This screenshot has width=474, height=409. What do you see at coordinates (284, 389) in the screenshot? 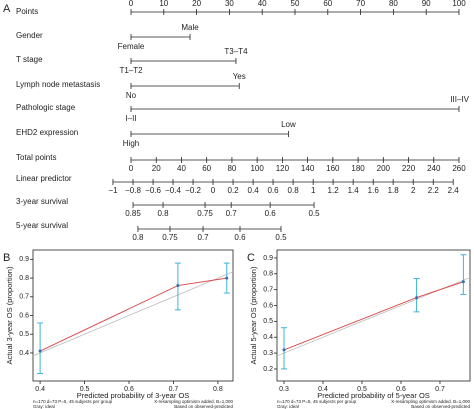
I see `x-tick-label: 0.3` at bounding box center [284, 389].